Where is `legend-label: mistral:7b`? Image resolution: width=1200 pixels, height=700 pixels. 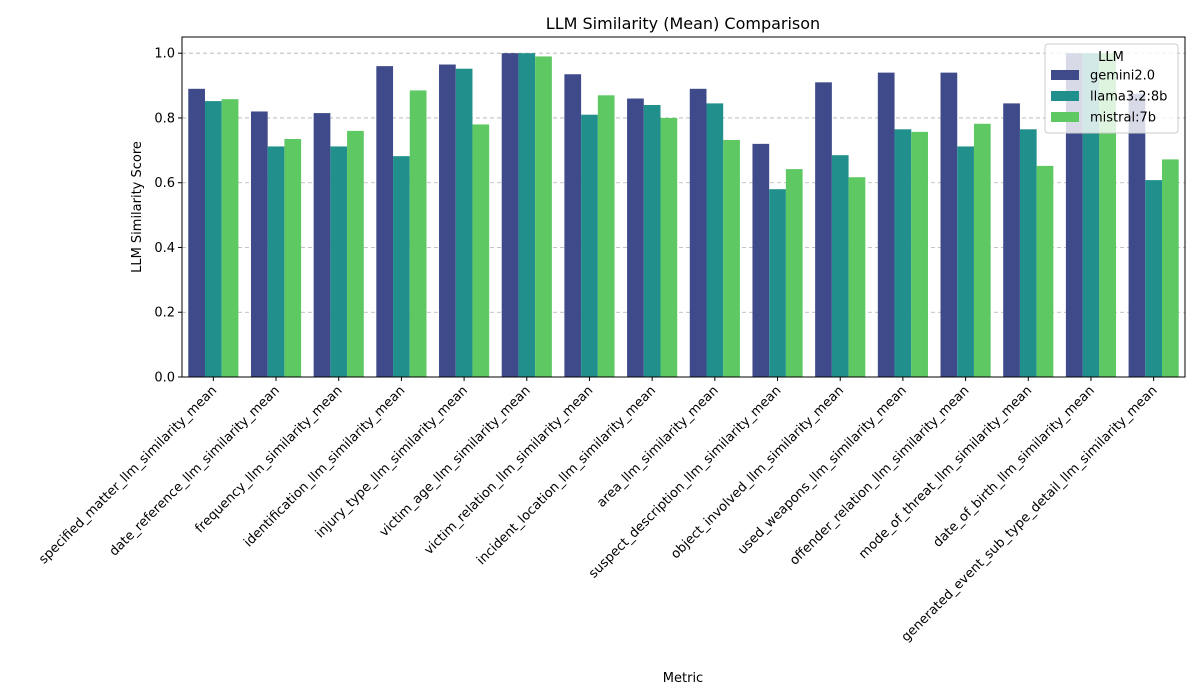
legend-label: mistral:7b is located at coordinates (1123, 118).